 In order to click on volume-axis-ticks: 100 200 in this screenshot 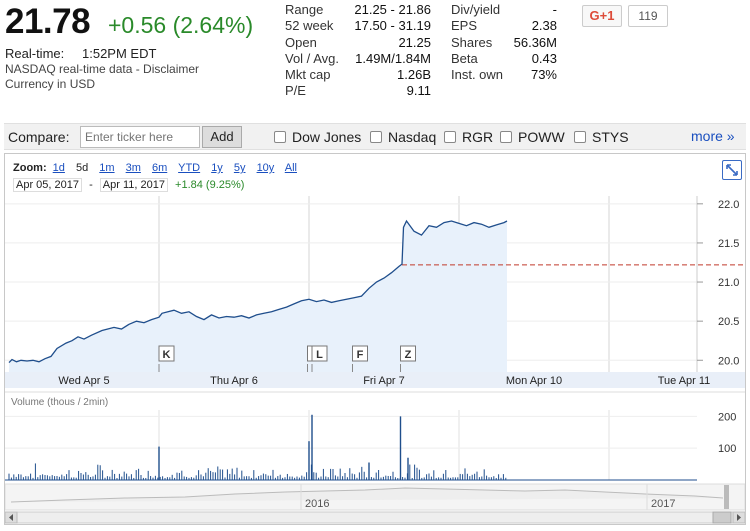, I will do `click(727, 433)`.